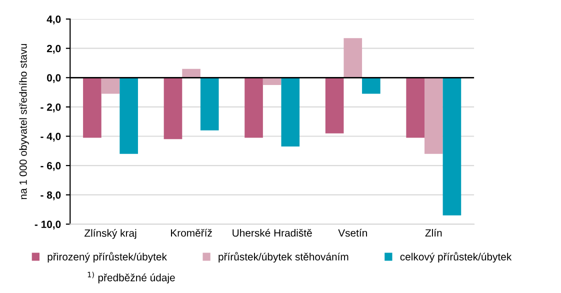 This screenshot has width=561, height=293. I want to click on legend-label: přírůstek/úbytek stěhováním, so click(283, 257).